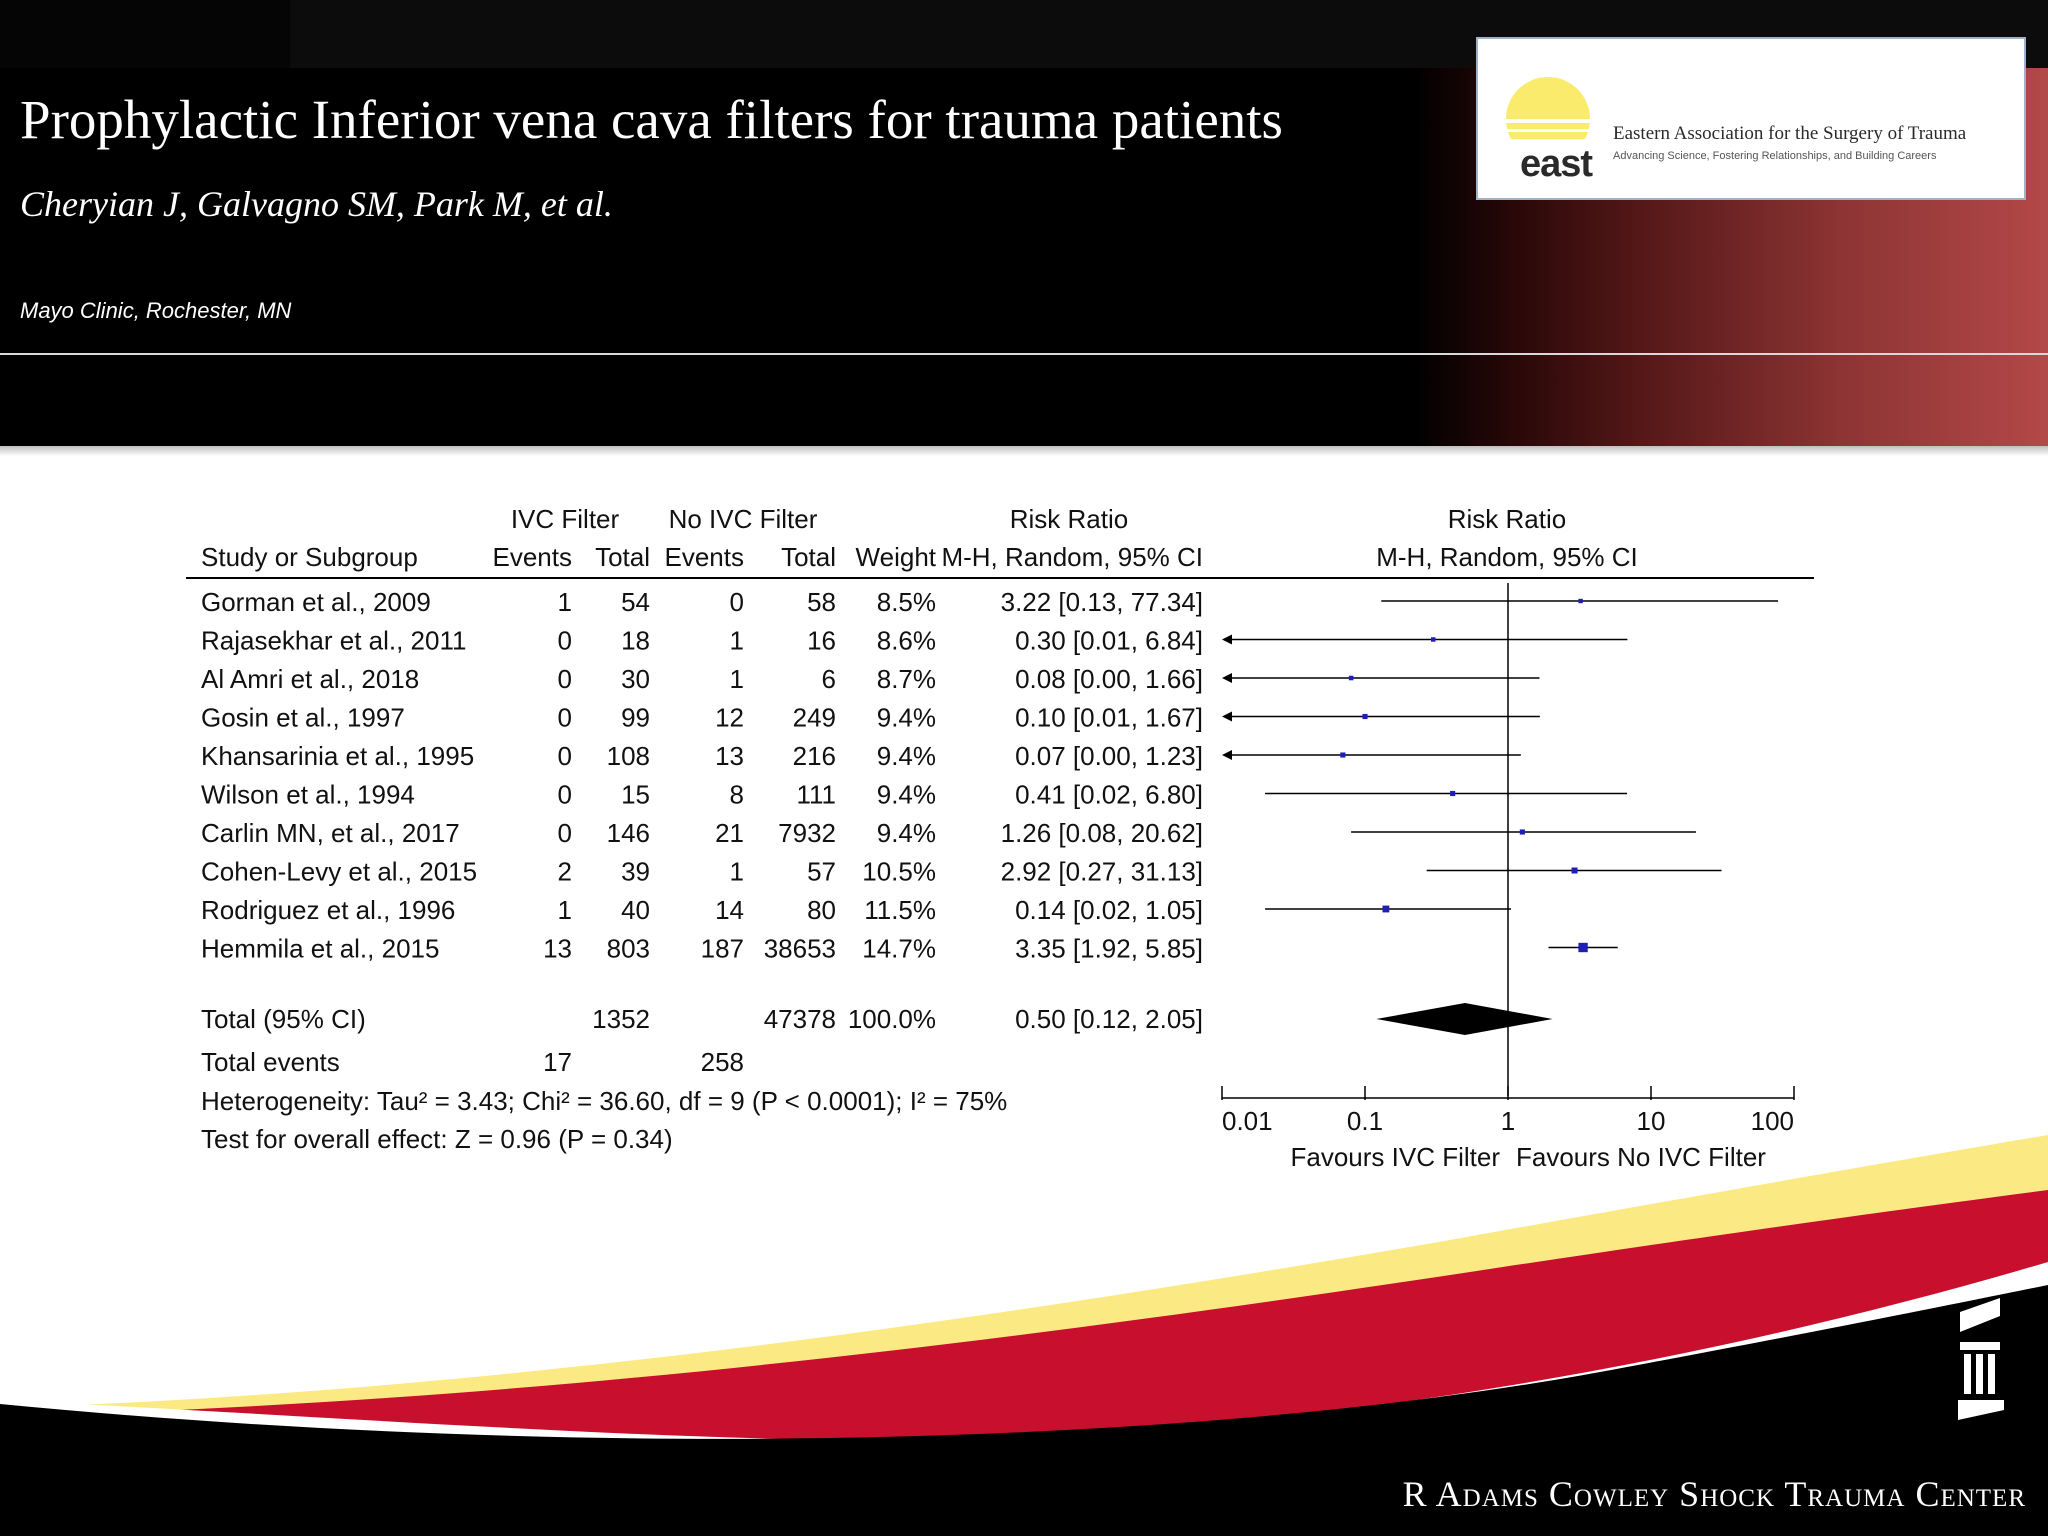 Image resolution: width=2048 pixels, height=1536 pixels. Describe the element at coordinates (557, 1062) in the screenshot. I see `total-events-ivc: 17` at that location.